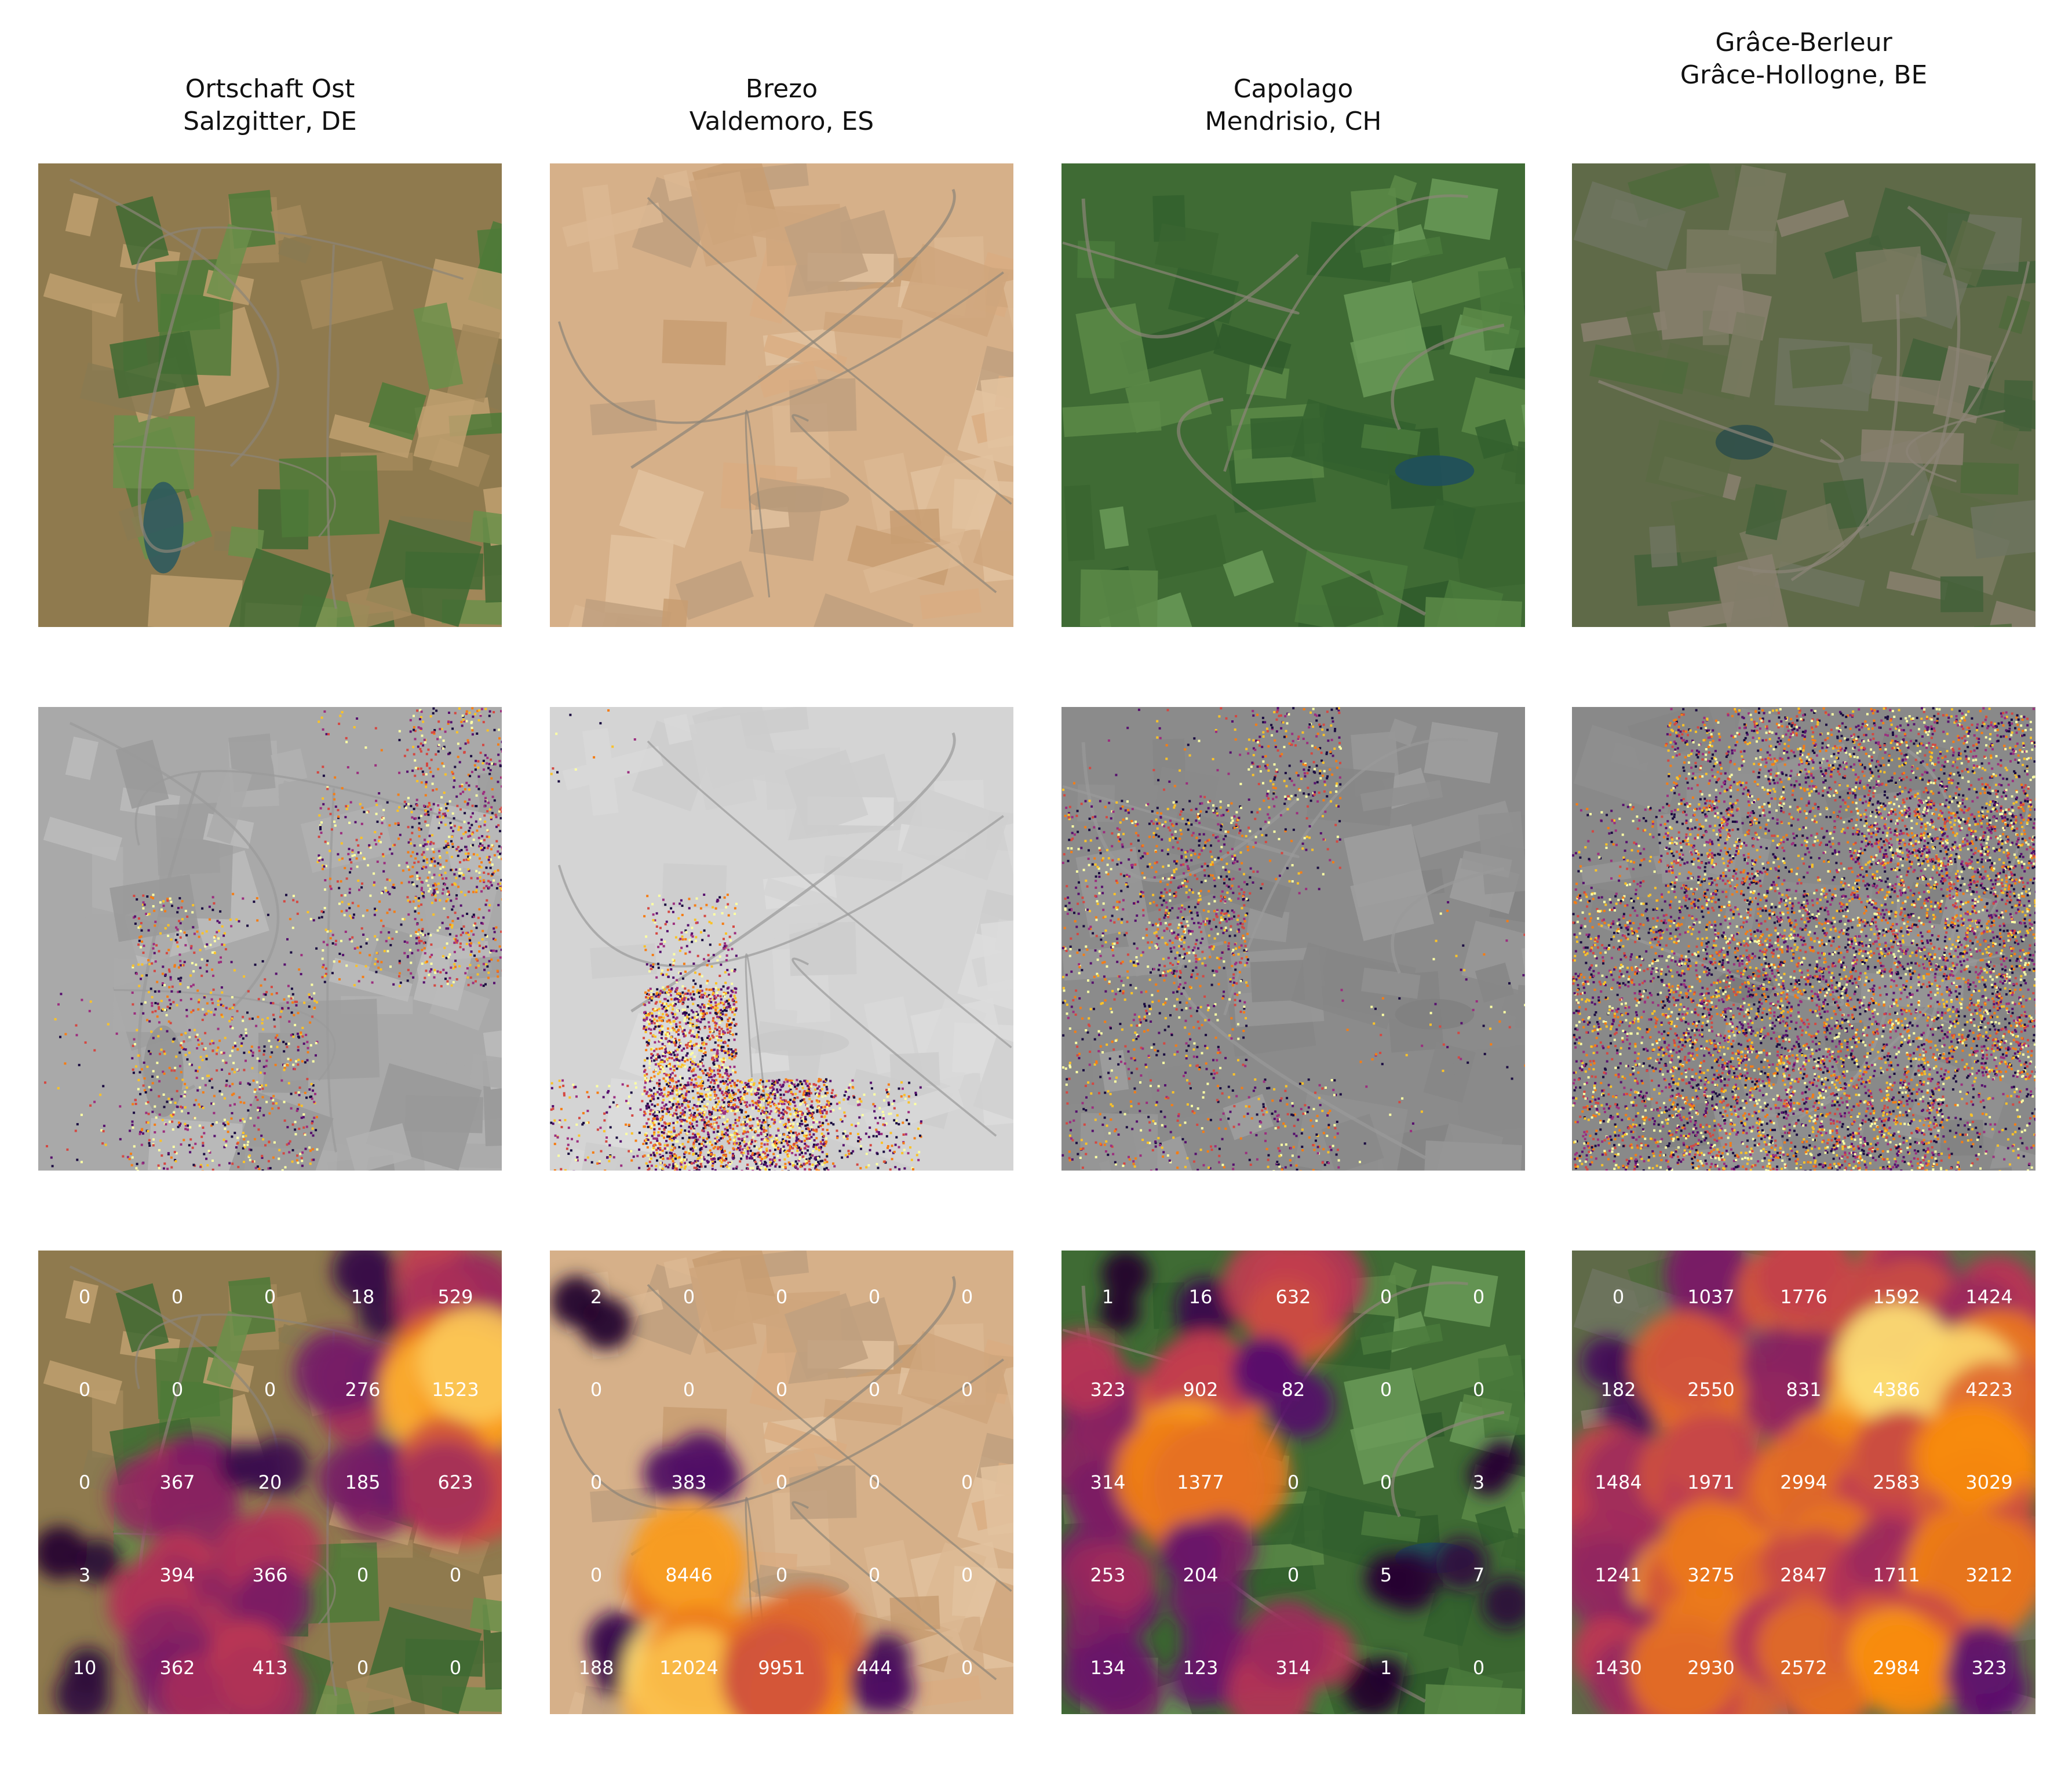  Describe the element at coordinates (1386, 1575) in the screenshot. I see `grid-count-label: 5` at that location.